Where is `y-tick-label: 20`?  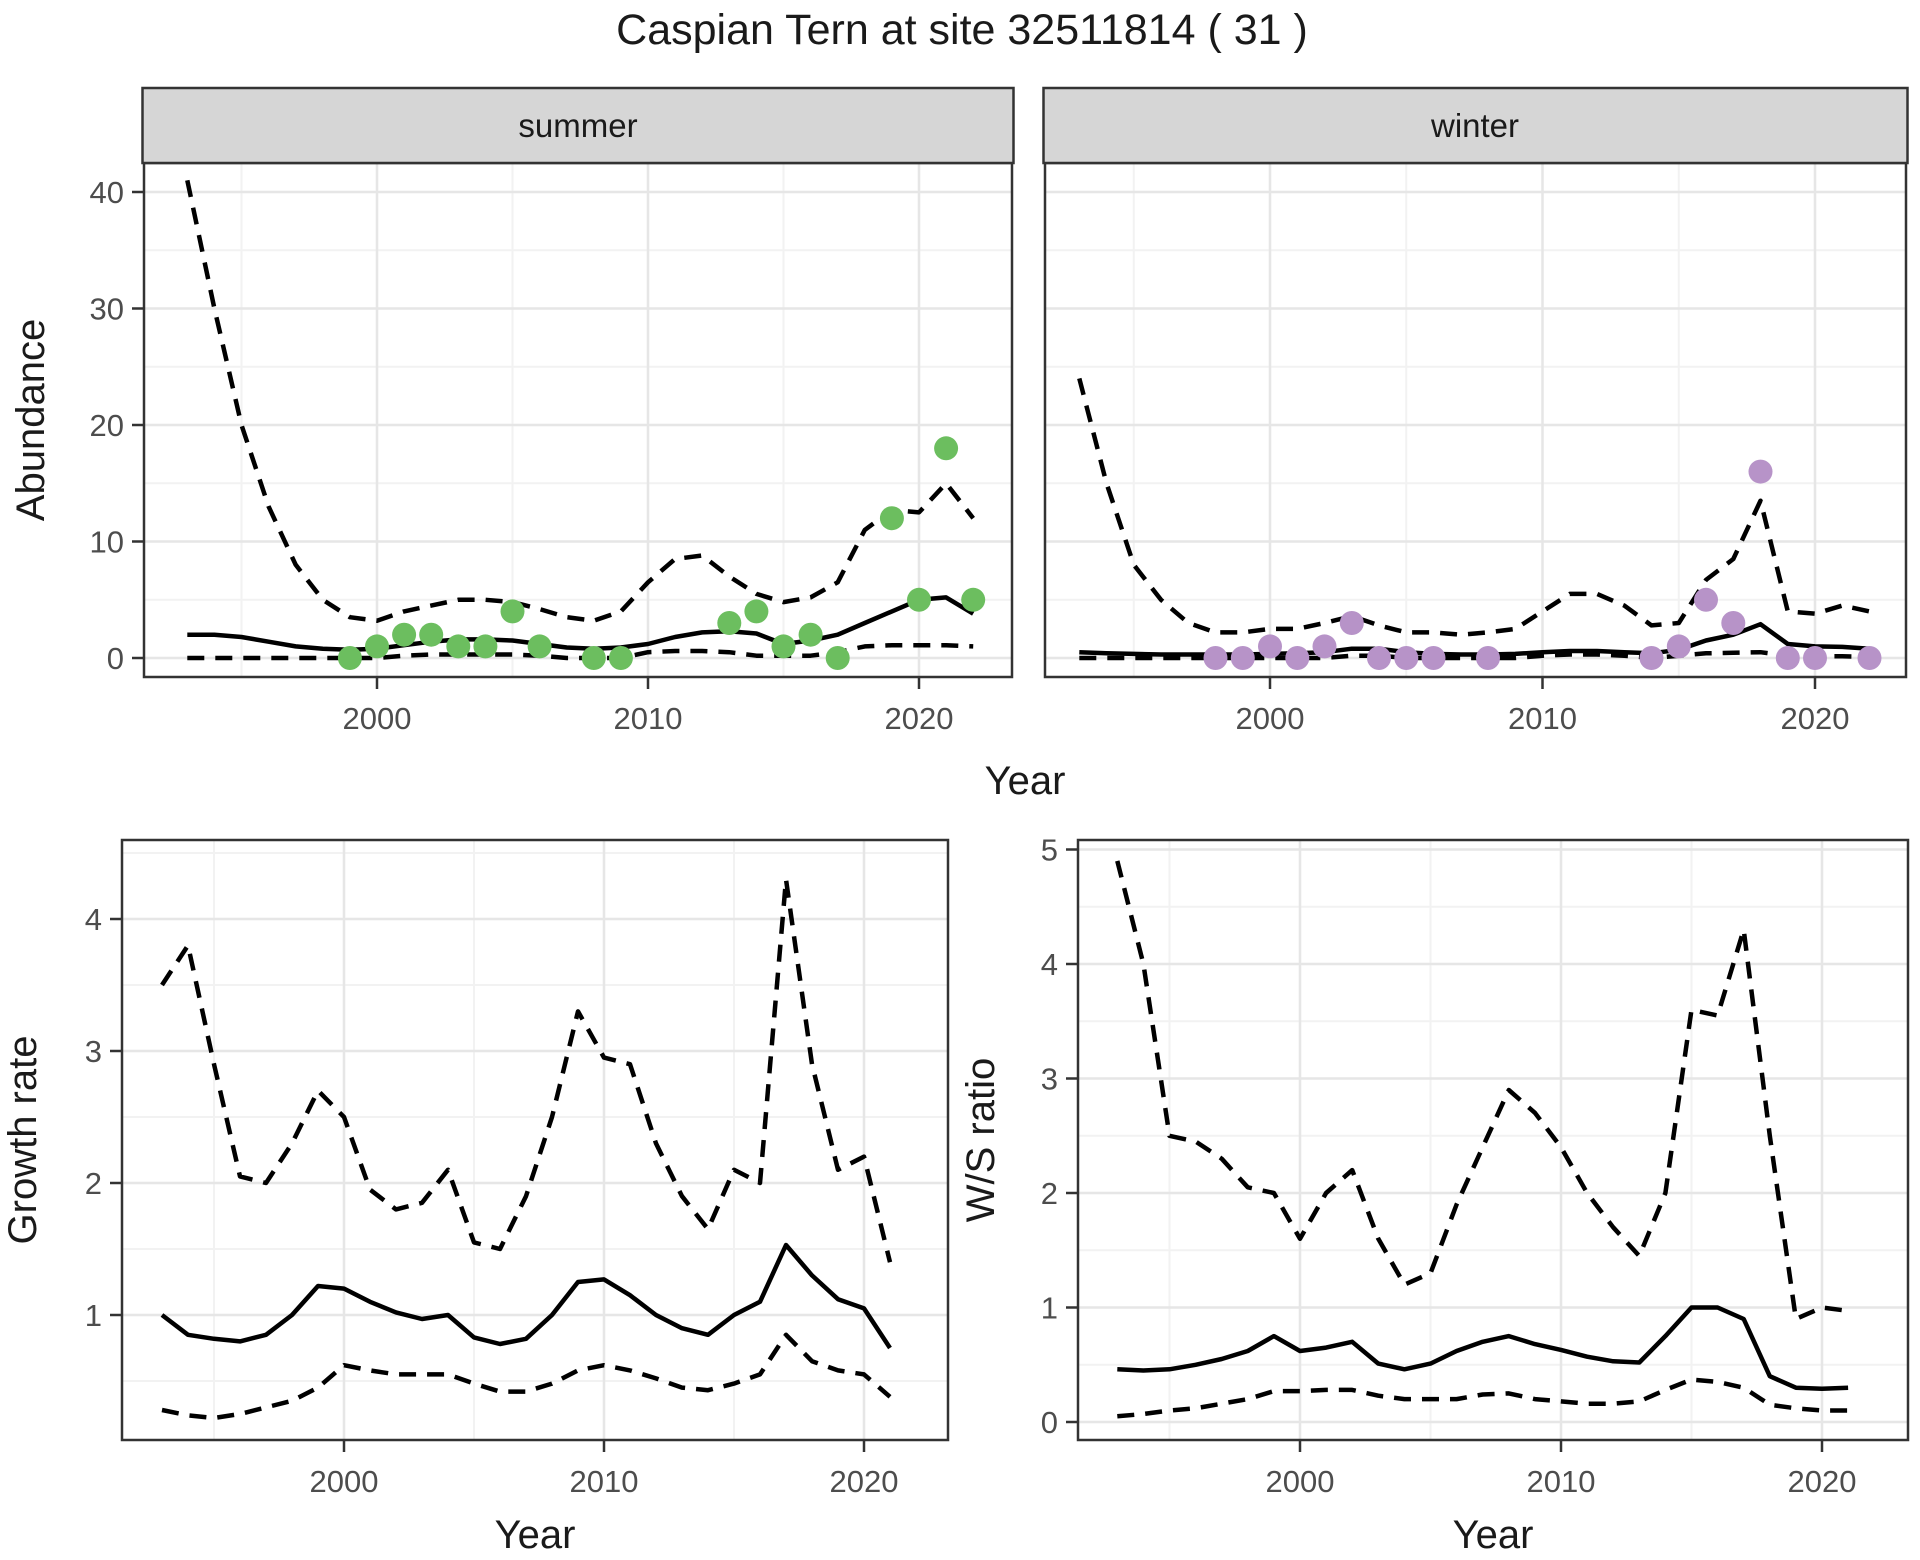 y-tick-label: 20 is located at coordinates (107, 425).